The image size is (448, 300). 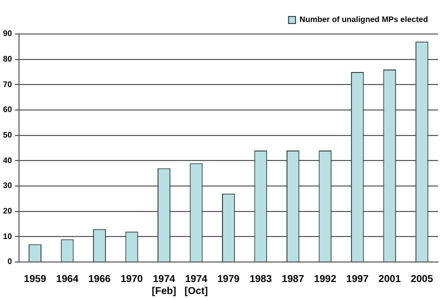 What do you see at coordinates (7, 59) in the screenshot?
I see `y-tick-label: 80` at bounding box center [7, 59].